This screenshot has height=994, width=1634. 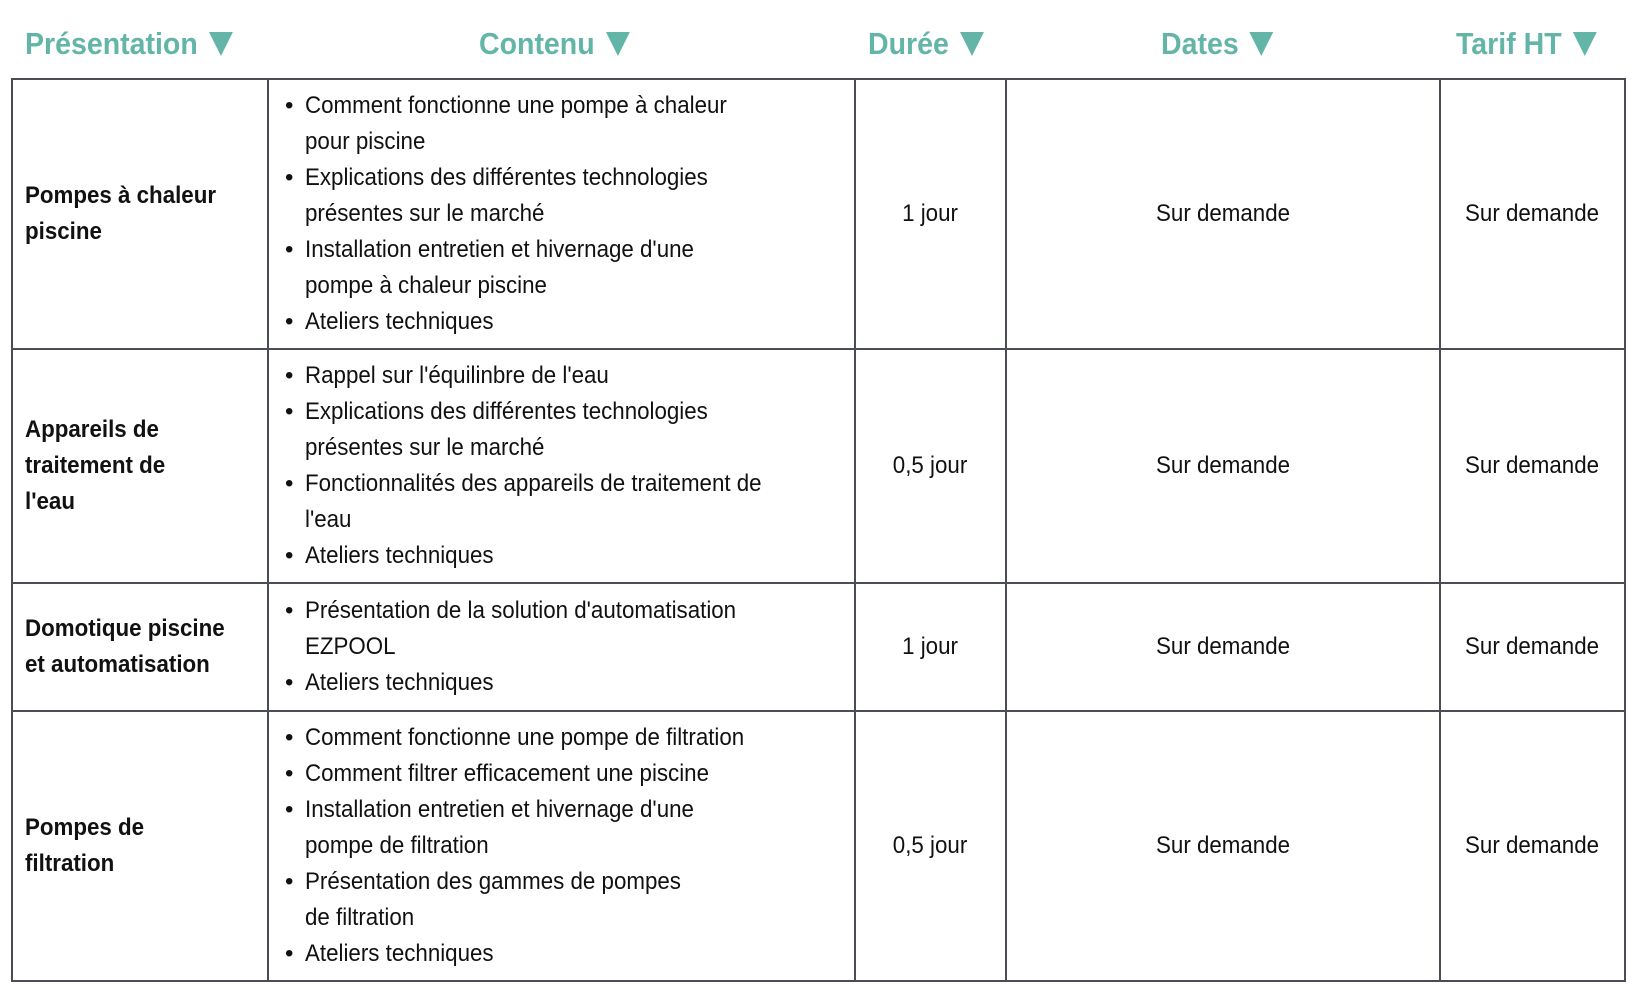 I want to click on header-label: Durée, so click(x=908, y=43).